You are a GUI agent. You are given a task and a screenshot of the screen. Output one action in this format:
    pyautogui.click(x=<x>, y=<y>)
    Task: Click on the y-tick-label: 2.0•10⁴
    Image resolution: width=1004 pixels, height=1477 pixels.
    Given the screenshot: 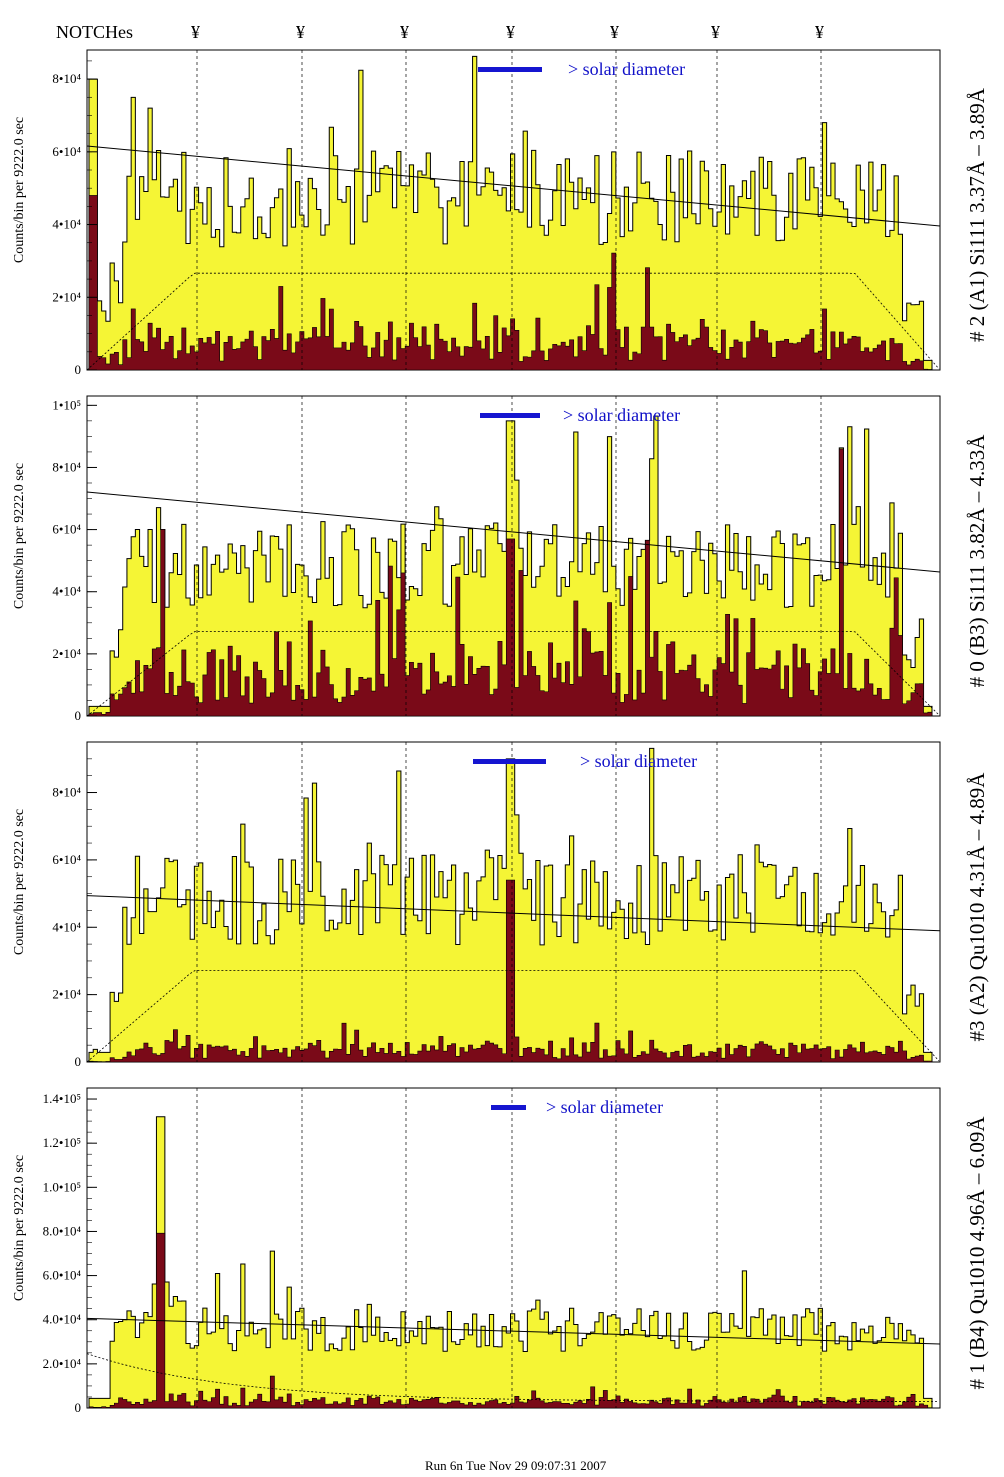 What is the action you would take?
    pyautogui.click(x=62, y=1363)
    